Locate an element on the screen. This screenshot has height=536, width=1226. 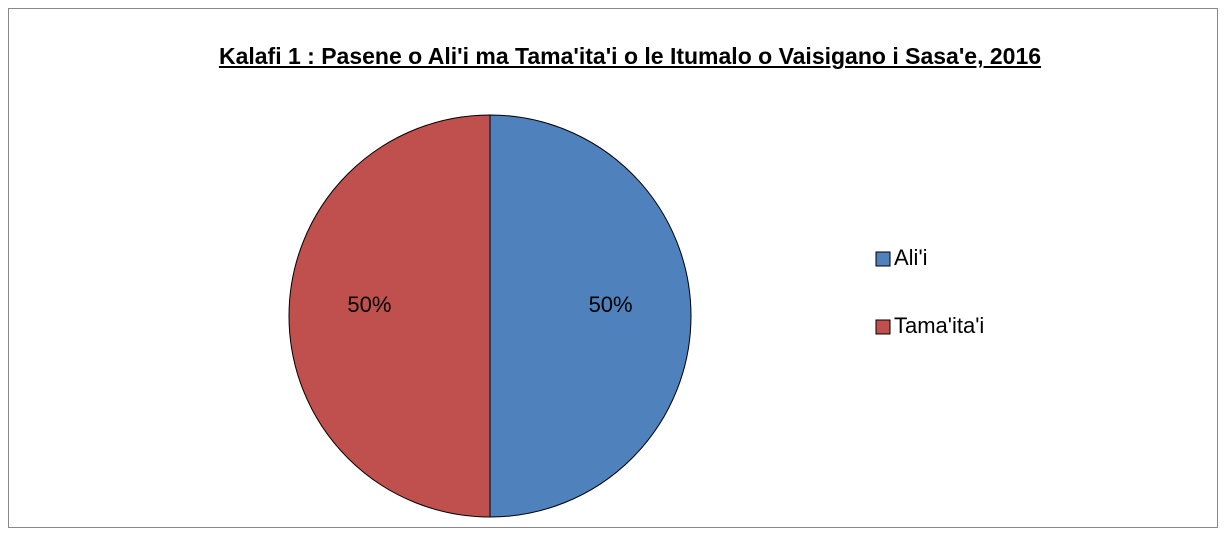
legend-label: Tama'ita'i is located at coordinates (939, 325).